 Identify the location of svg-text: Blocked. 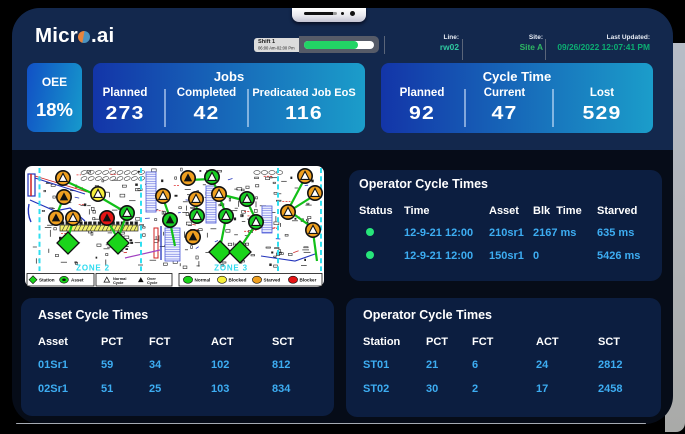
(238, 280).